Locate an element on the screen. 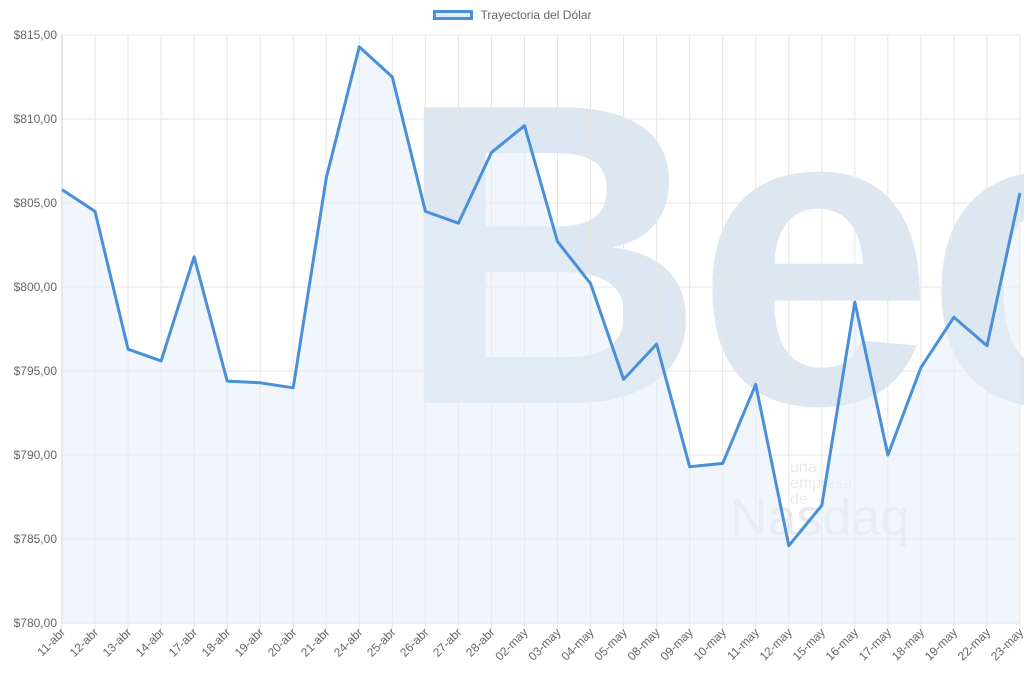 Image resolution: width=1024 pixels, height=678 pixels. chart-legend: Trayectoria del Dólar is located at coordinates (512, 15).